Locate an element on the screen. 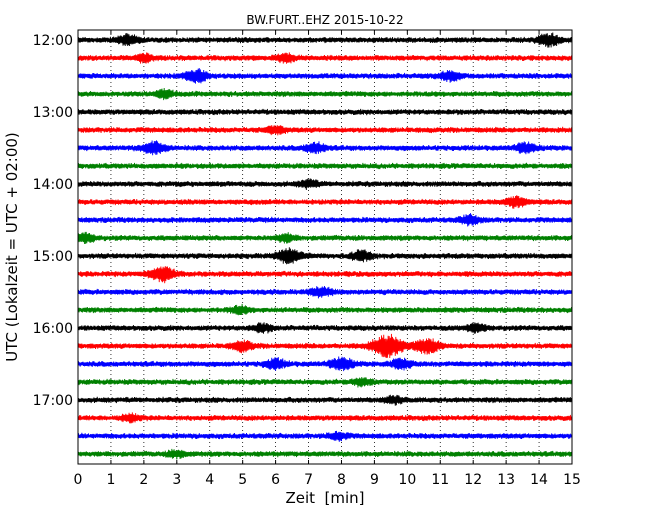 The height and width of the screenshot is (520, 650). x-tick-label: 8 is located at coordinates (341, 480).